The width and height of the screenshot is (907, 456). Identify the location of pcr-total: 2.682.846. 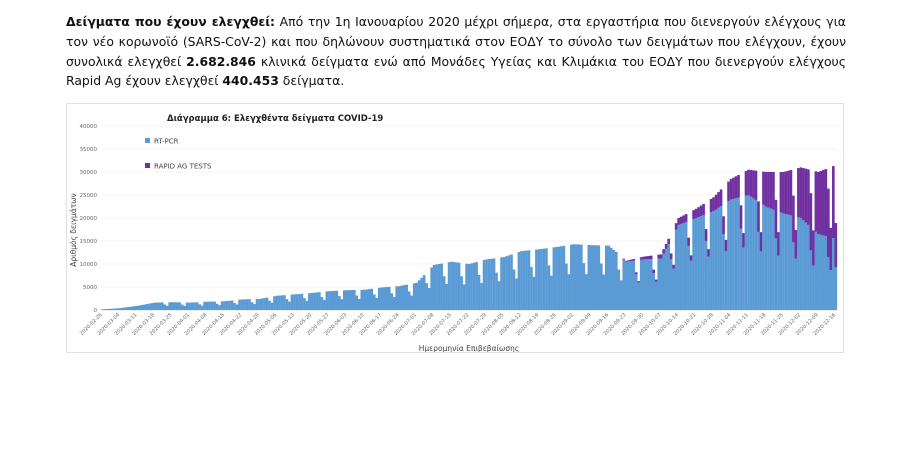
(221, 61).